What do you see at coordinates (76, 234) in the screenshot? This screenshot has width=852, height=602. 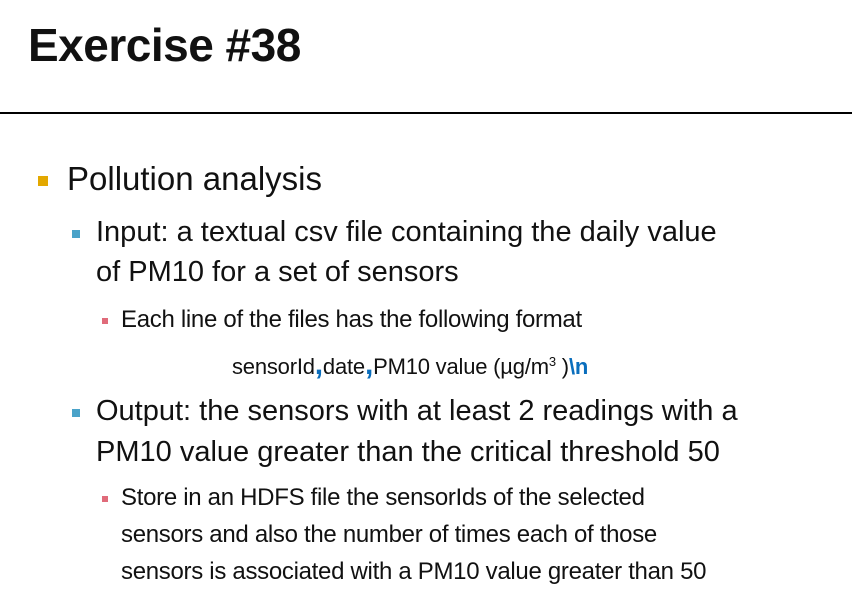 I see `level2-bullet-input` at bounding box center [76, 234].